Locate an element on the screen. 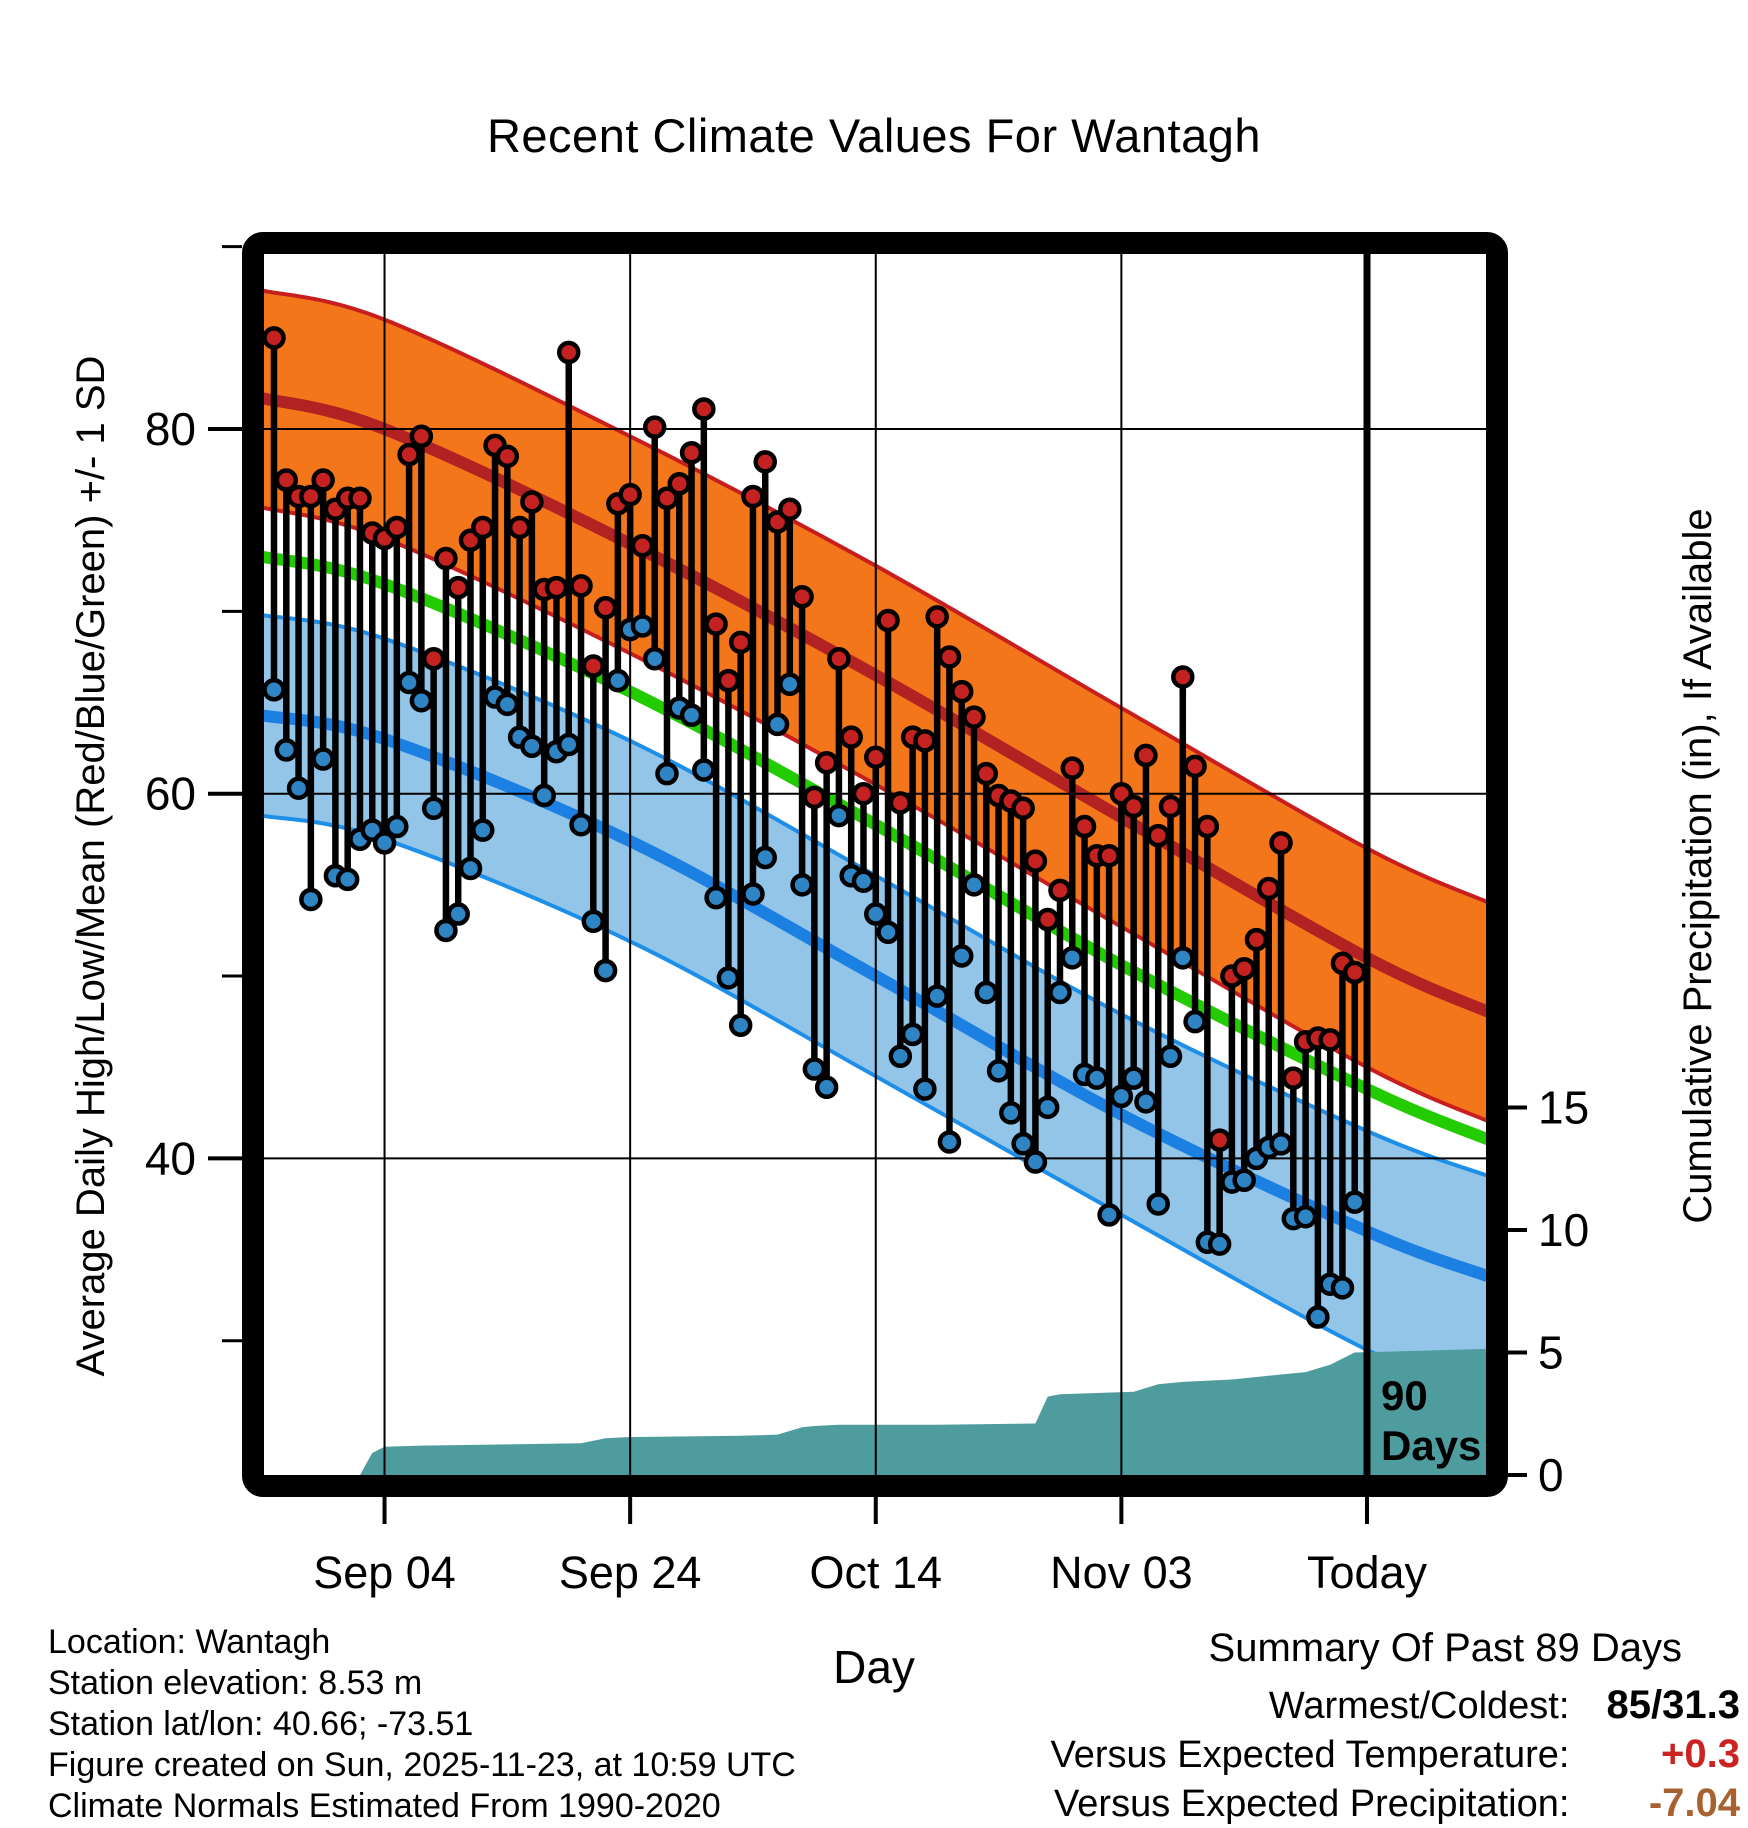 The image size is (1748, 1828). summary-row-vs-temperature: Versus Expected Temperature: +0.3 is located at coordinates (1395, 1754).